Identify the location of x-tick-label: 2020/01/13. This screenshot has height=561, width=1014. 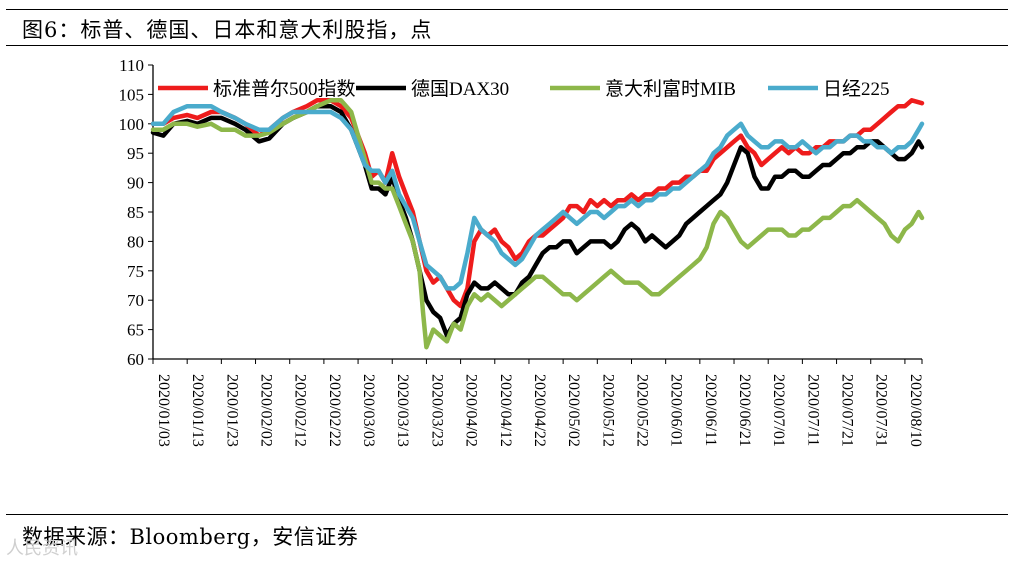
(197, 410).